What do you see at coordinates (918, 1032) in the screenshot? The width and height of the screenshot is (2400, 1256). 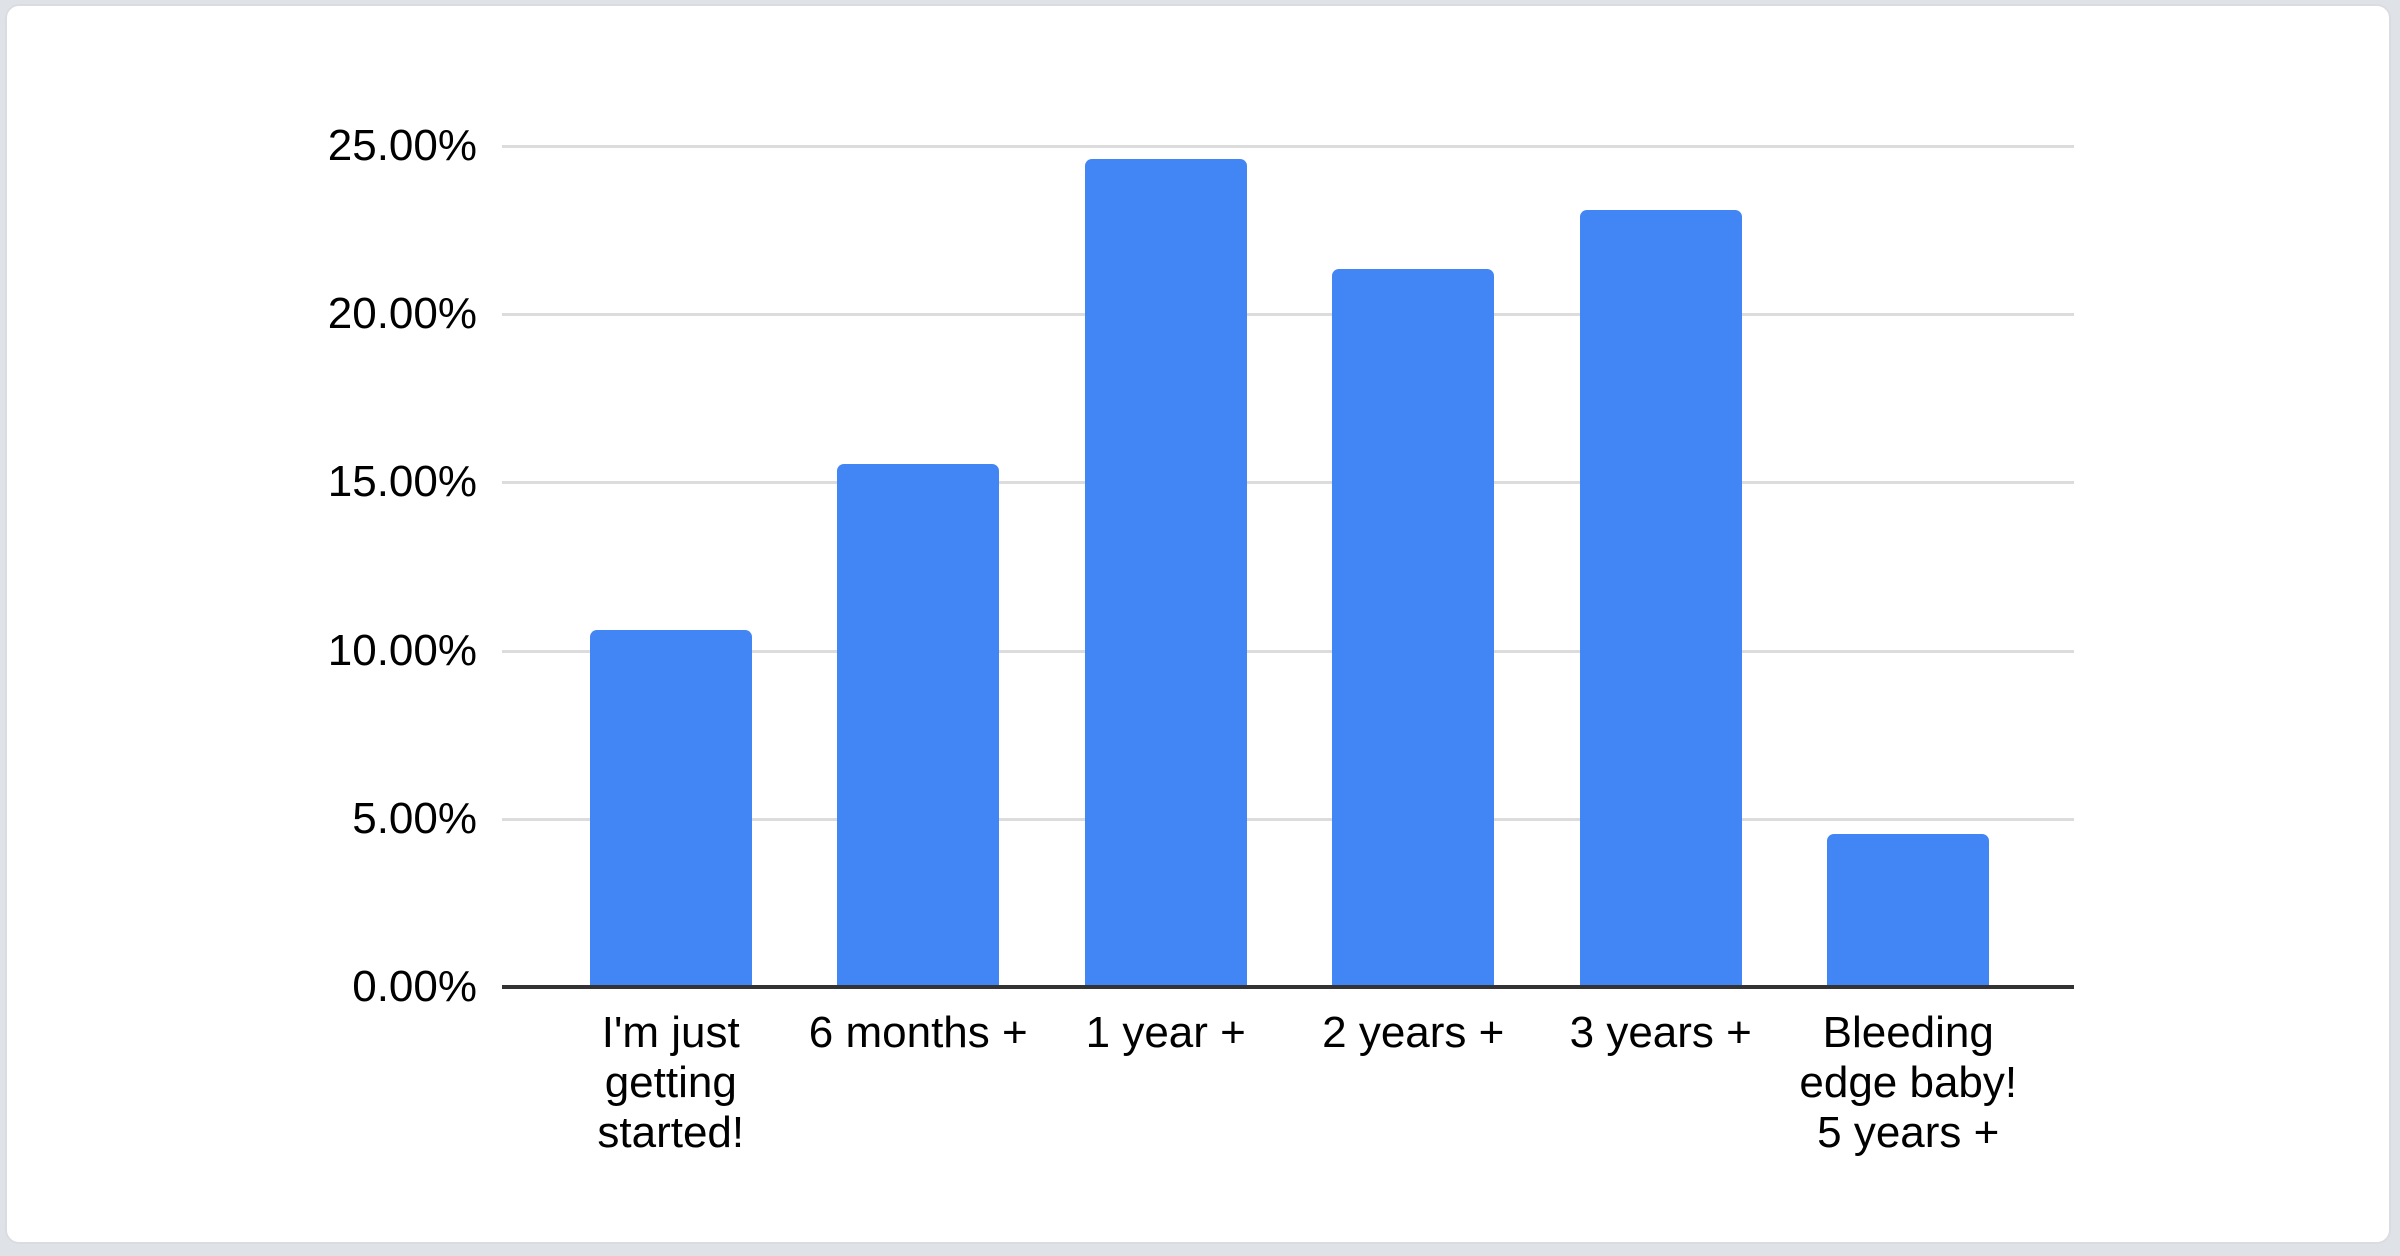 I see `x-axis-label: 6 months +` at bounding box center [918, 1032].